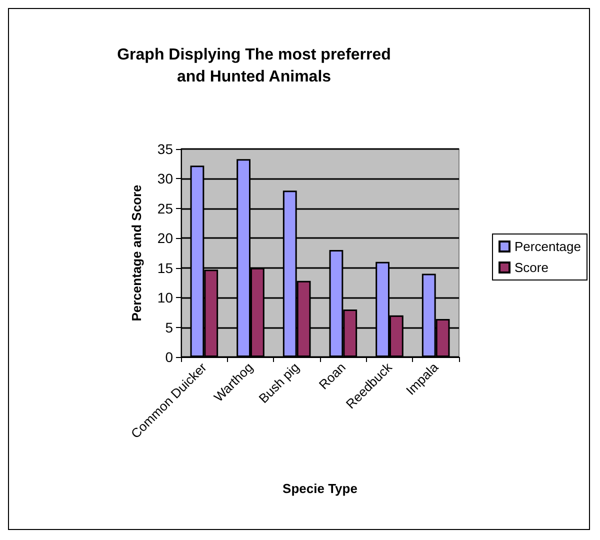 The width and height of the screenshot is (600, 540). I want to click on y-tick-label: 5, so click(169, 327).